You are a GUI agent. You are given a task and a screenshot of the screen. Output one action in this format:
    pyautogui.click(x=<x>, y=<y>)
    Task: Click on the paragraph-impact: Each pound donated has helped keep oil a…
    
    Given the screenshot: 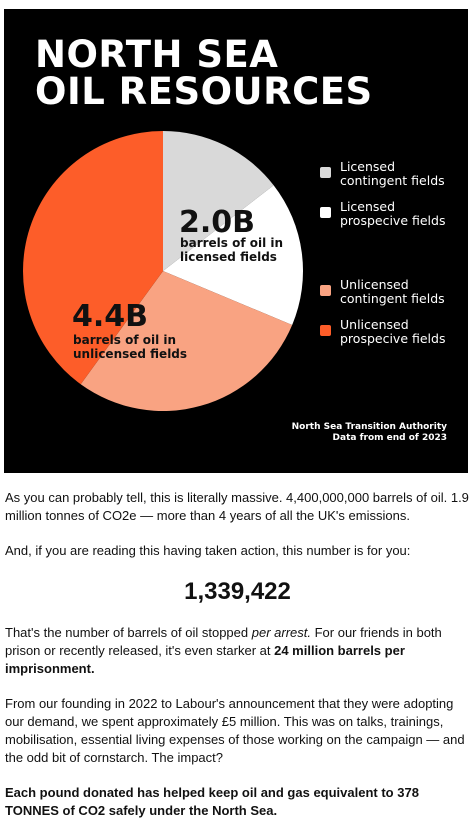 What is the action you would take?
    pyautogui.click(x=237, y=802)
    